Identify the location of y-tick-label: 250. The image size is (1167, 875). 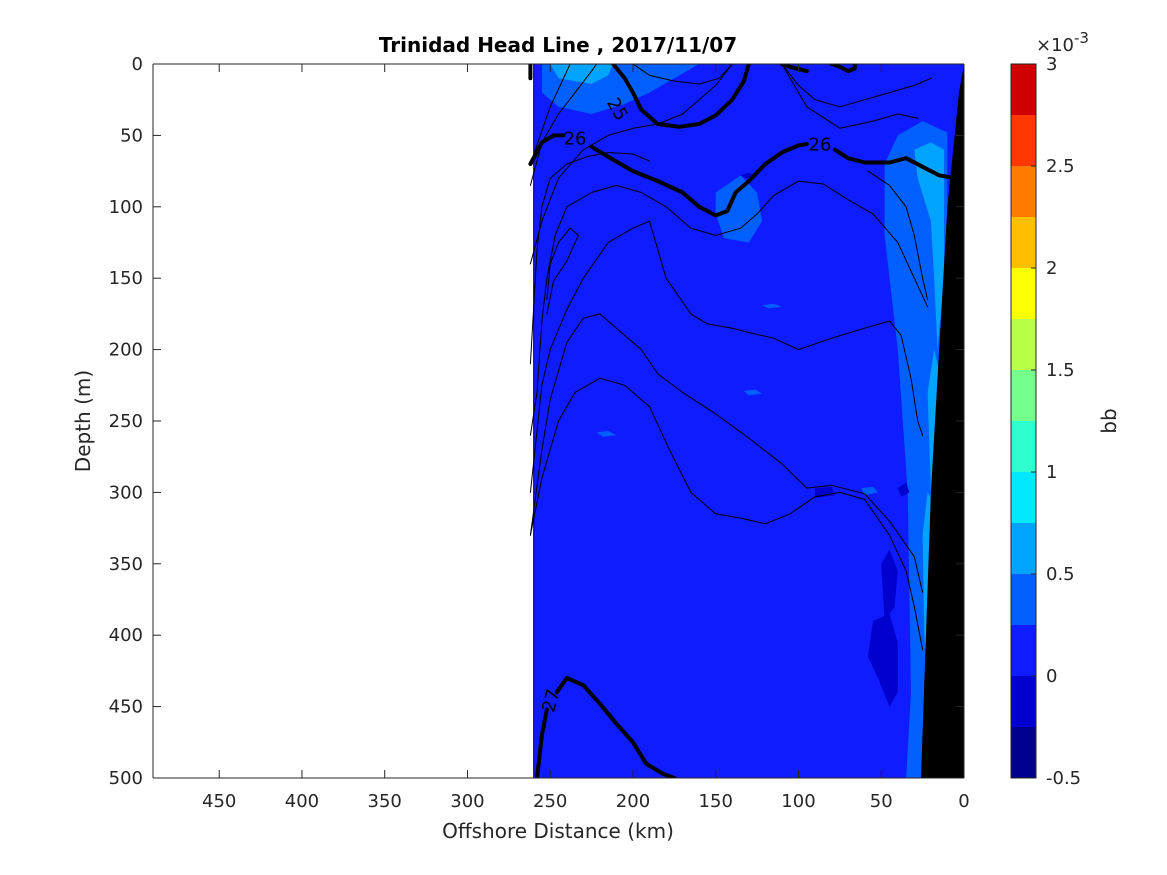
(126, 421).